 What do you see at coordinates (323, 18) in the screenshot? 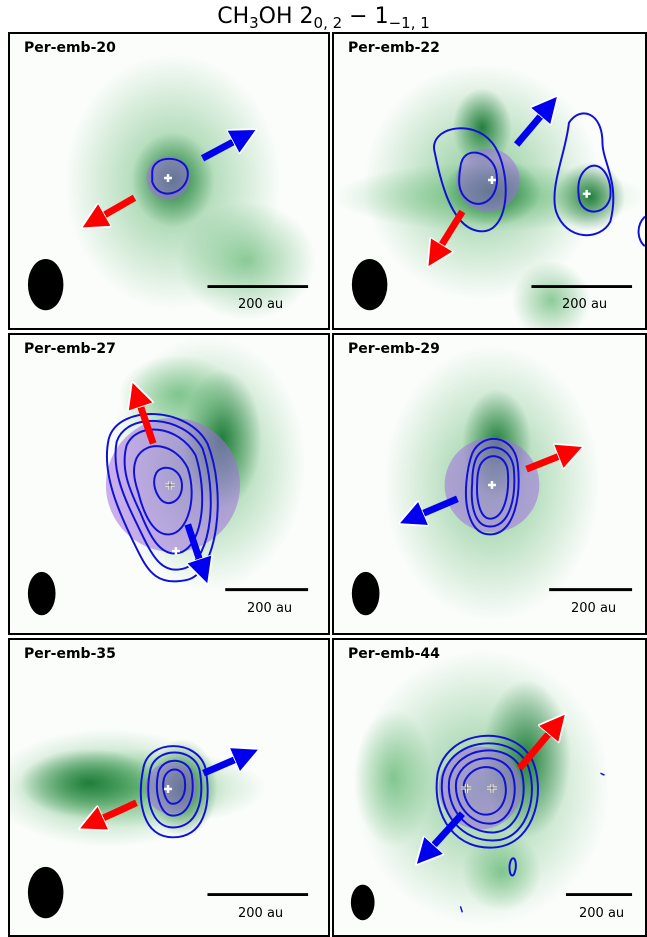
I see `figure-title: CH3OH 20, 2 − 1−1, 1` at bounding box center [323, 18].